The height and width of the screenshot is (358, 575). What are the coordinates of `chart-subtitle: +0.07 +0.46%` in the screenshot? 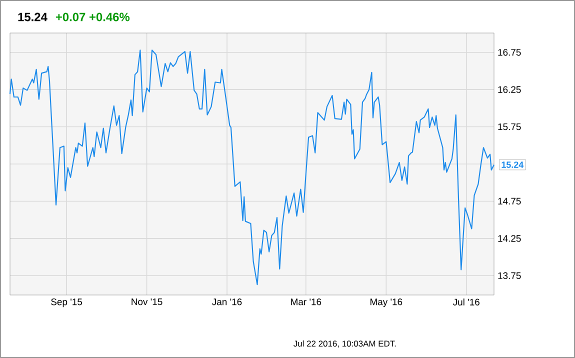 It's located at (93, 17).